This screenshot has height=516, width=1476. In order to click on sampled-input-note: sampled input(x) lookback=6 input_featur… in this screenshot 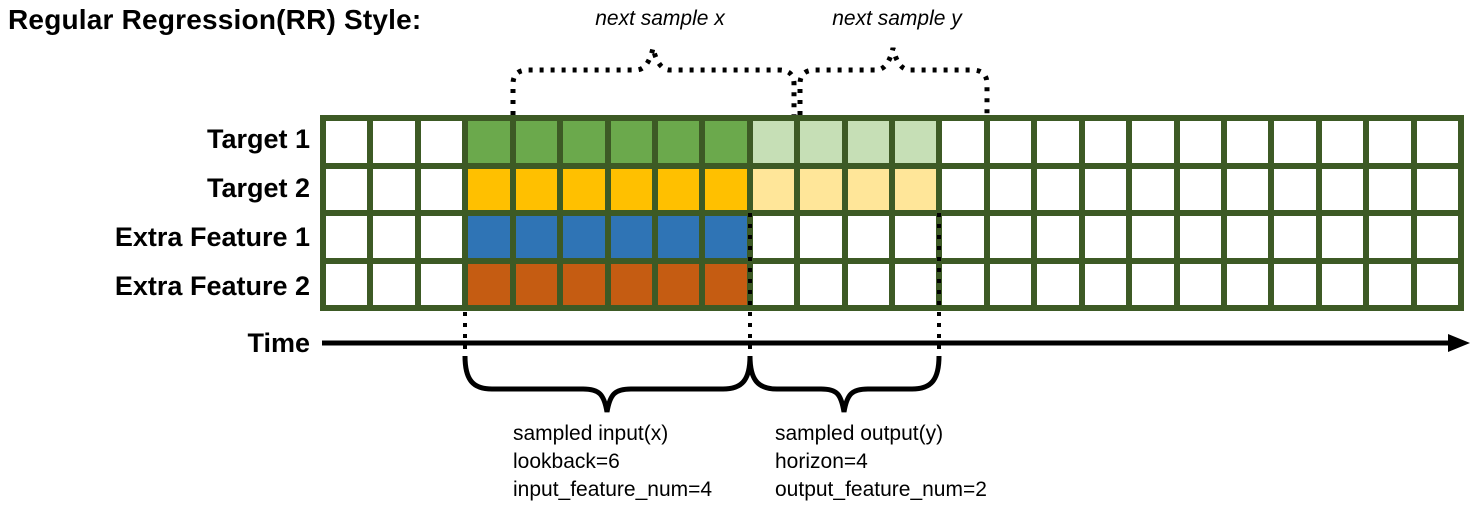, I will do `click(612, 462)`.